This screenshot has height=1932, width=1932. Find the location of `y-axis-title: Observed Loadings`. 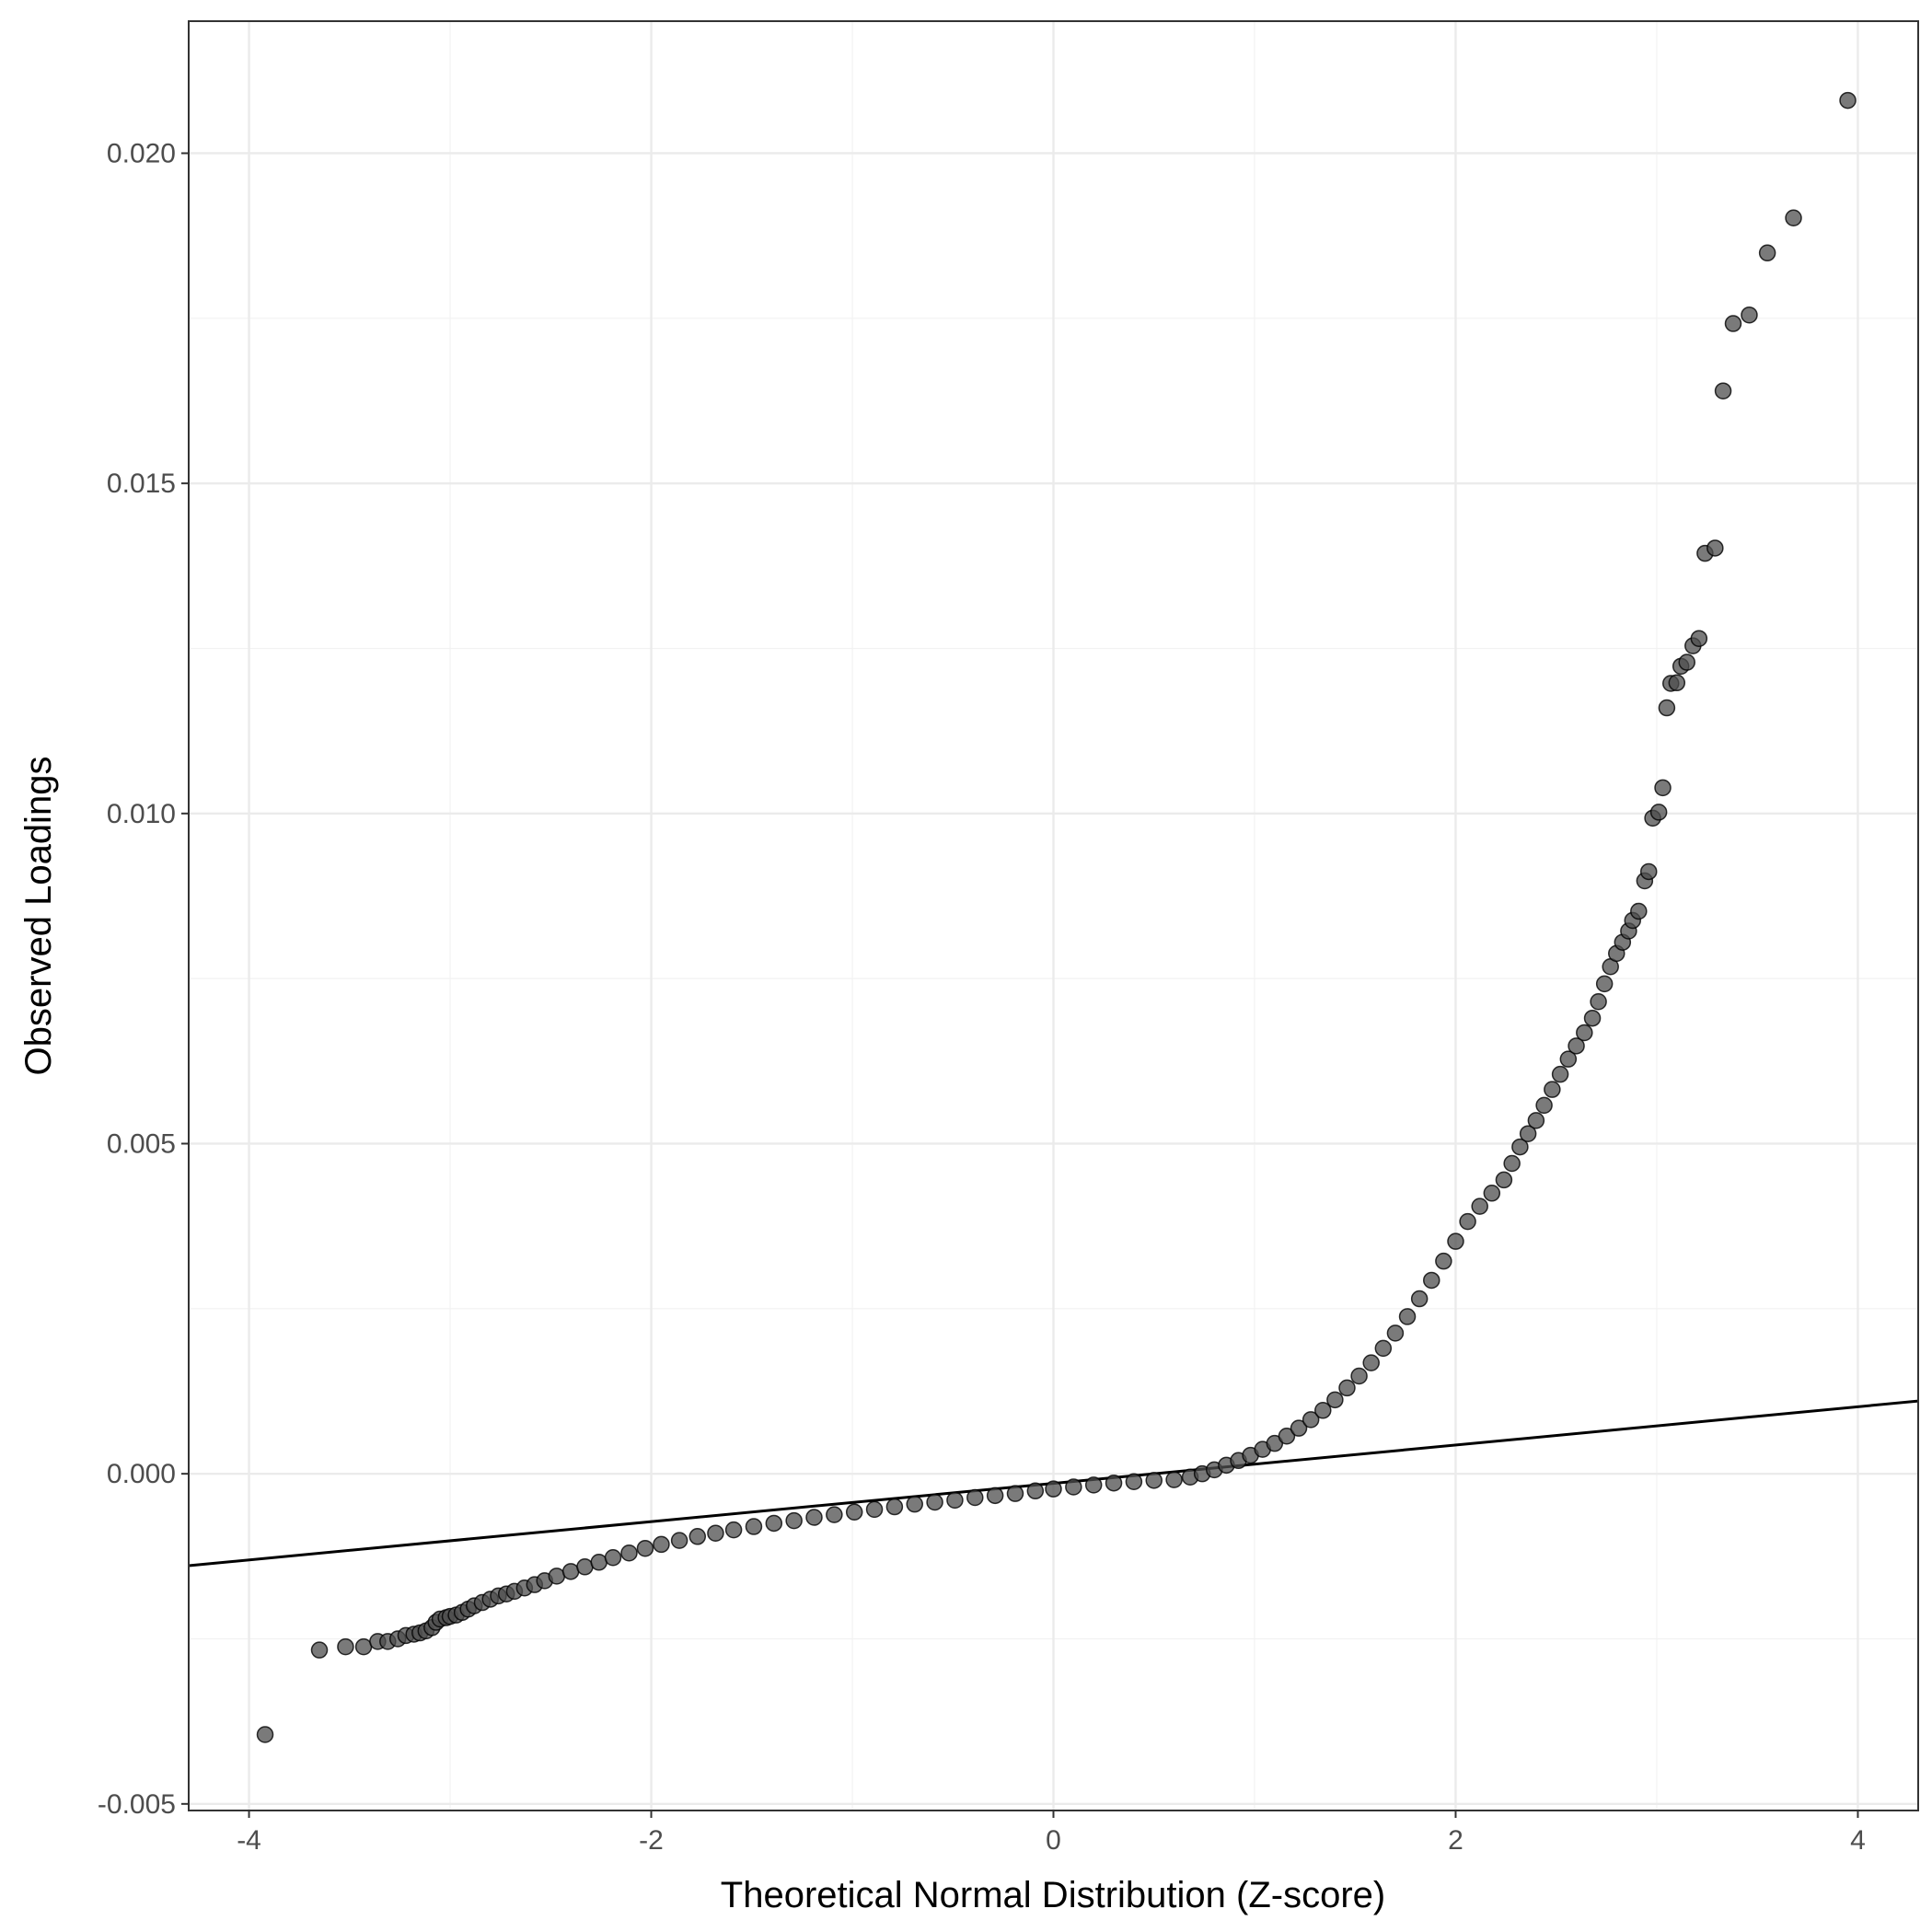

y-axis-title: Observed Loadings is located at coordinates (38, 917).